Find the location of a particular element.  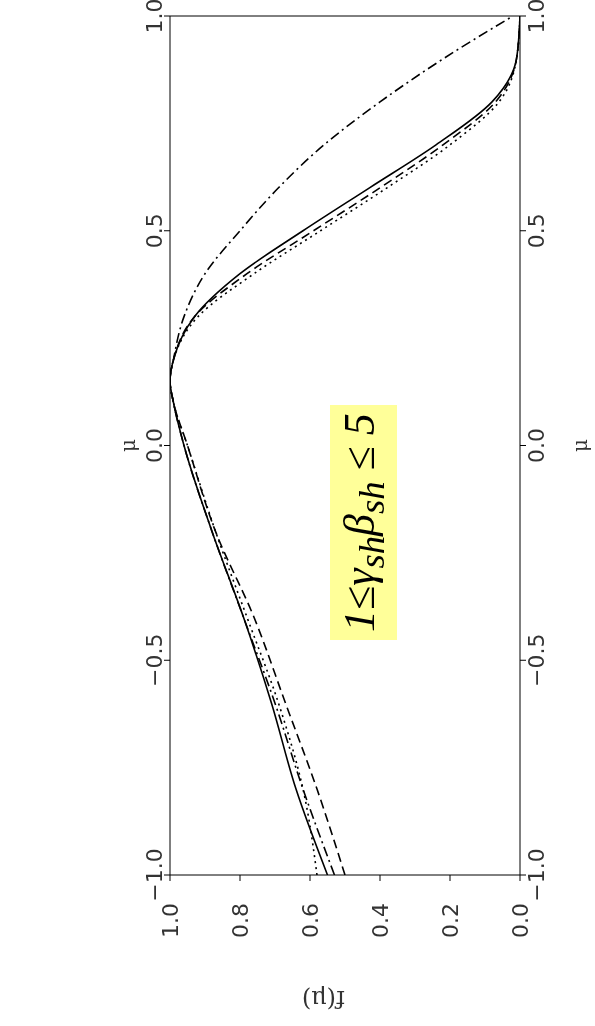

y2-tick-label: 1.0 is located at coordinates (536, 17).